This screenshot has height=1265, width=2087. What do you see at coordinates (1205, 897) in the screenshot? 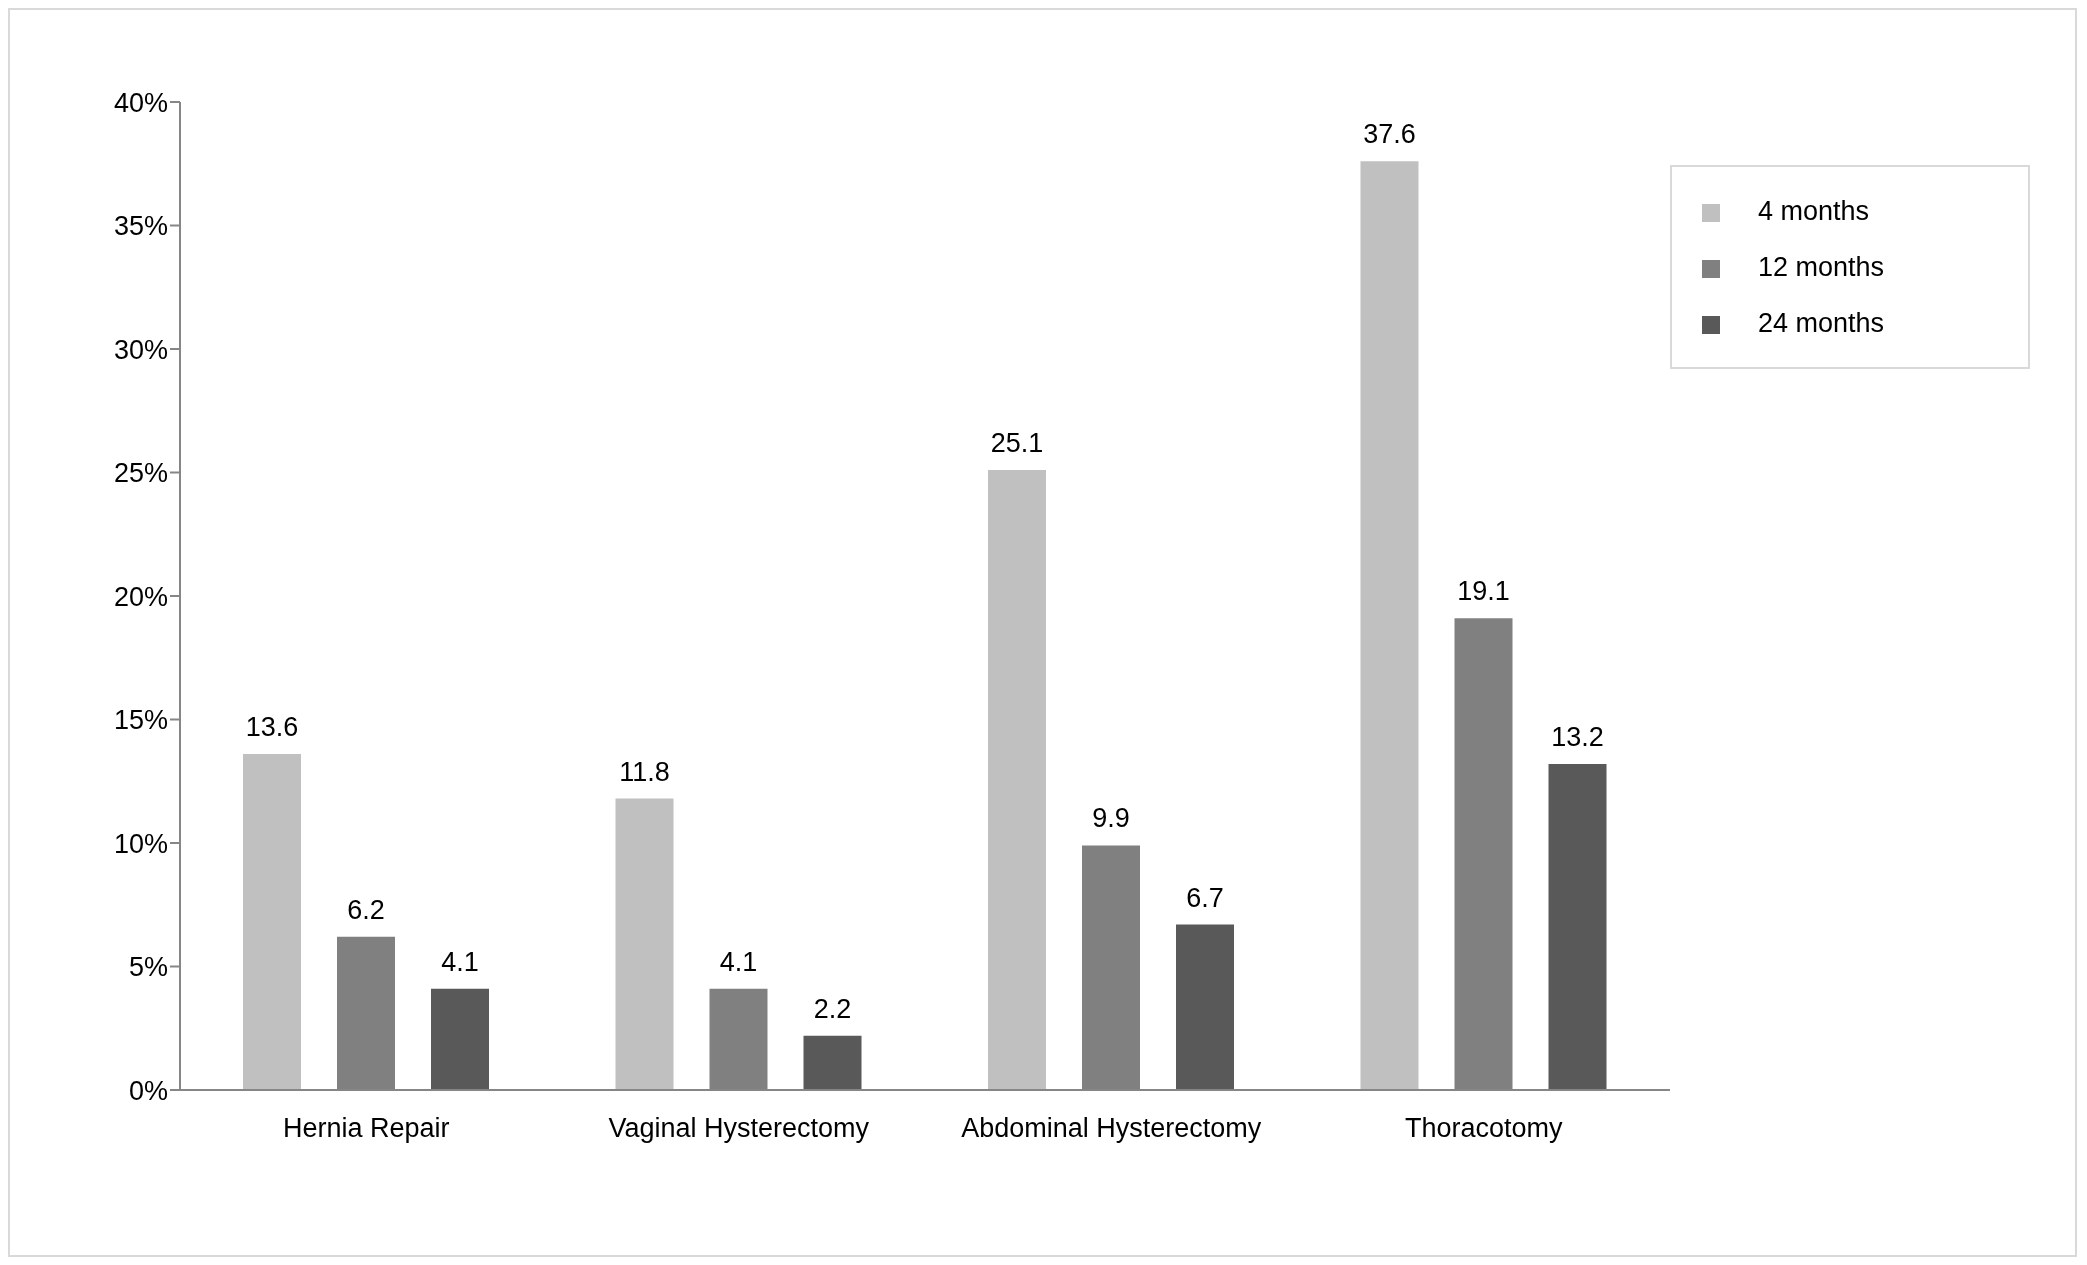
I see `data-label: 6.7` at bounding box center [1205, 897].